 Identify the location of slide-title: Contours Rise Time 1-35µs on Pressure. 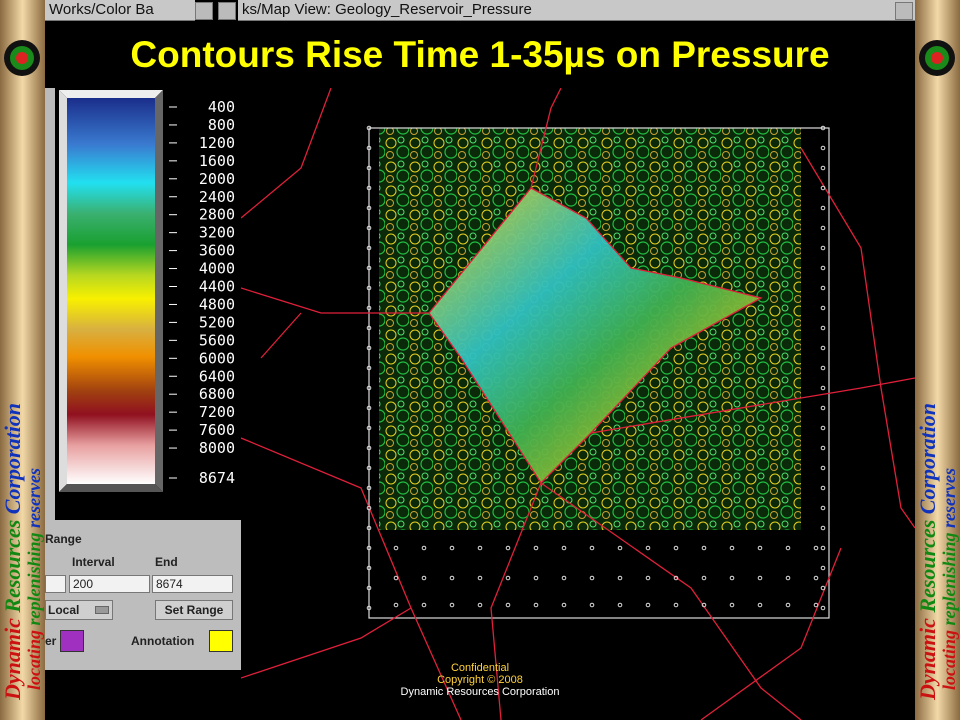
(480, 54).